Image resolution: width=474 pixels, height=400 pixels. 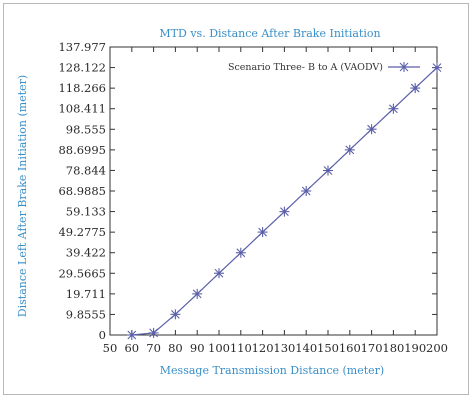 I want to click on y-tick-label: 9.8555, so click(x=86, y=314).